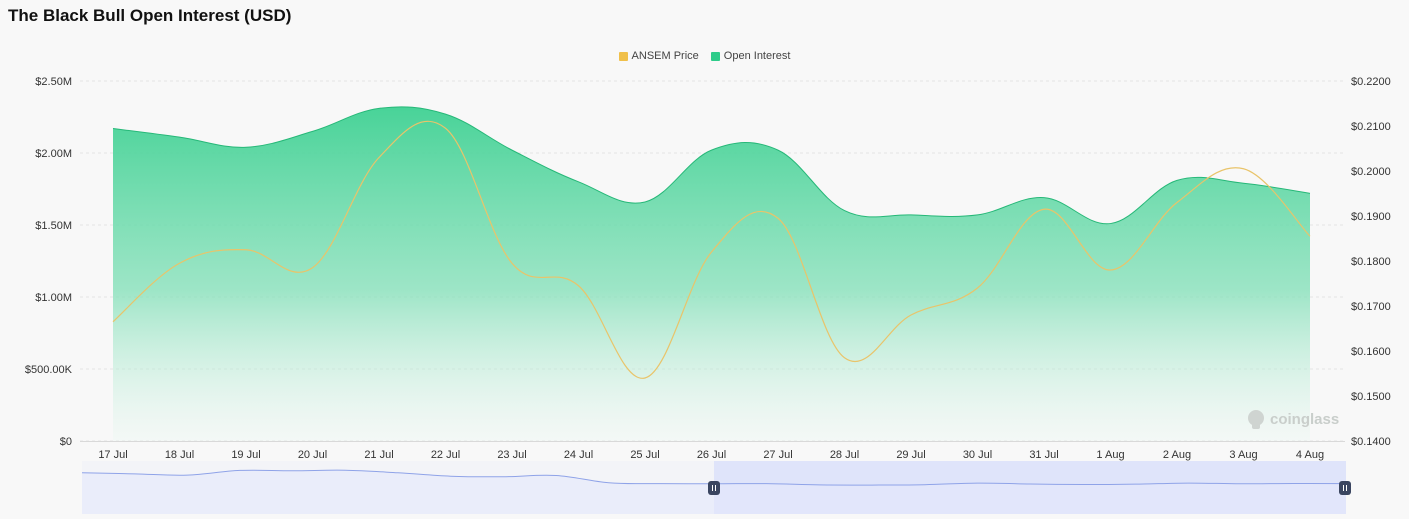 The height and width of the screenshot is (519, 1409). What do you see at coordinates (150, 15) in the screenshot?
I see `chart-title: The Black Bull Open Interest (USD)` at bounding box center [150, 15].